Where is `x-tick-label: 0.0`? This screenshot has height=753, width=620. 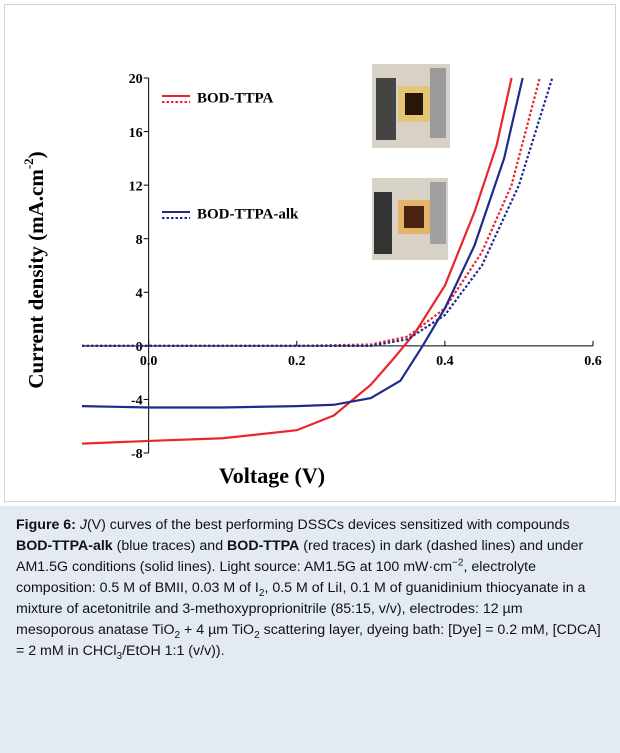
x-tick-label: 0.0 is located at coordinates (149, 361).